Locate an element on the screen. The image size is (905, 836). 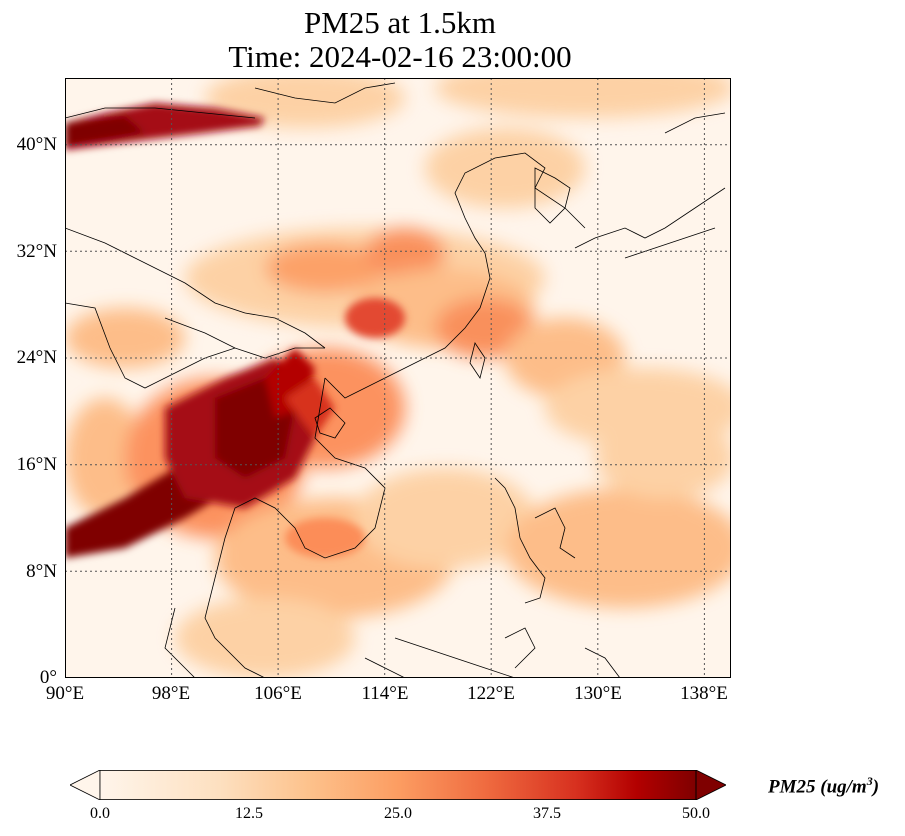
lat-tick-label: 16°N is located at coordinates (36, 464).